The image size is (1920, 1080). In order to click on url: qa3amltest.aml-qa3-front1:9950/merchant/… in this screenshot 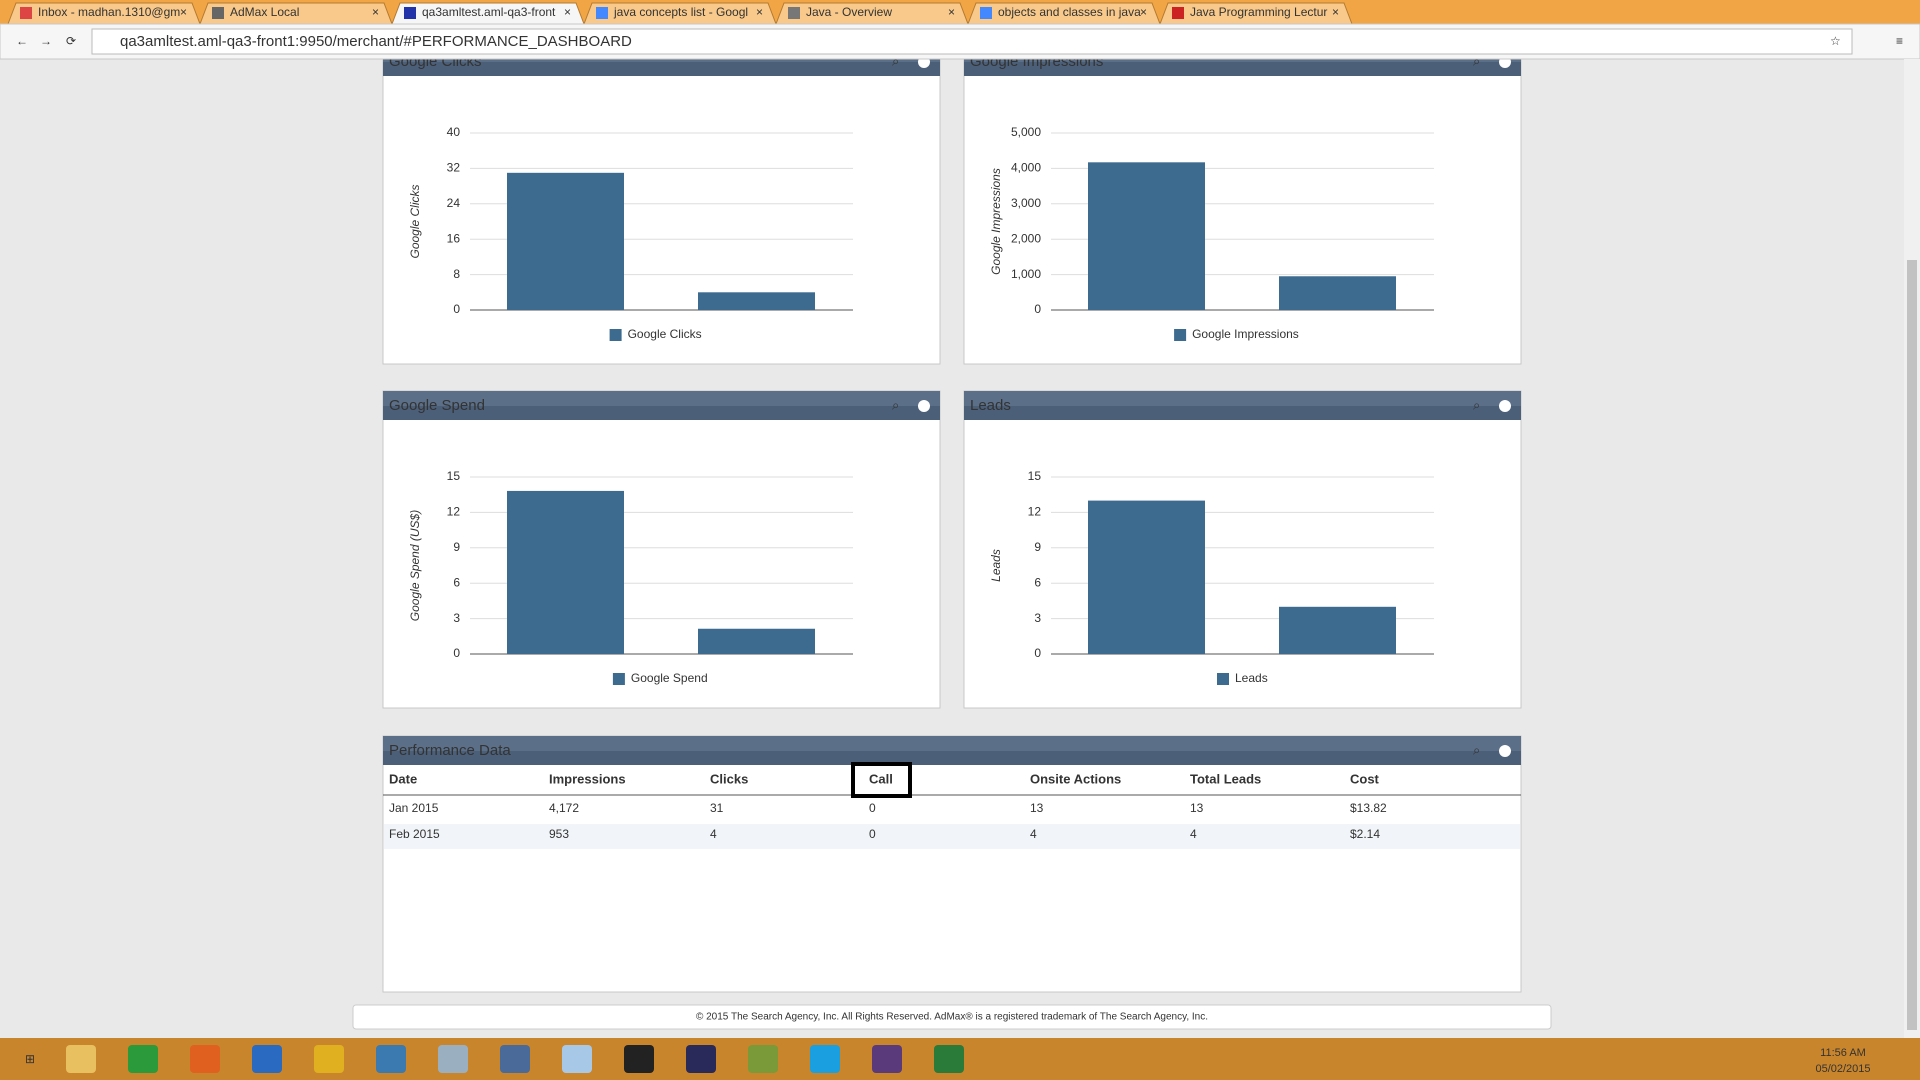, I will do `click(376, 41)`.